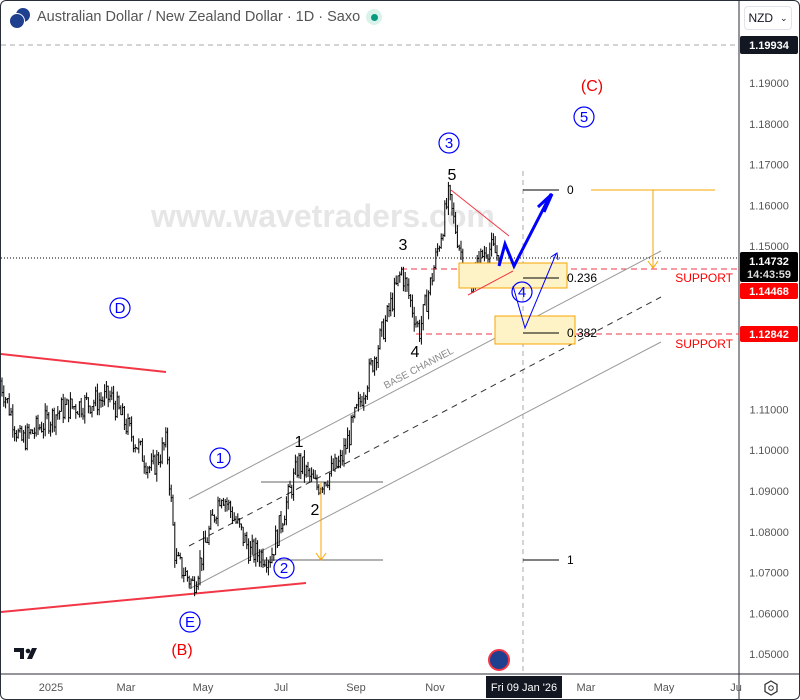 This screenshot has width=800, height=700. Describe the element at coordinates (769, 46) in the screenshot. I see `crosshair-price: 1.19934` at that location.